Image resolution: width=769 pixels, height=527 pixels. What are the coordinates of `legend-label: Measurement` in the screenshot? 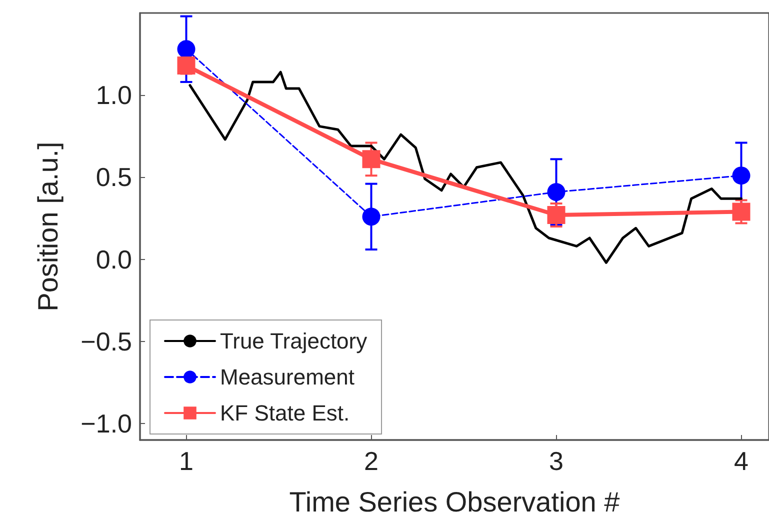 It's located at (287, 377).